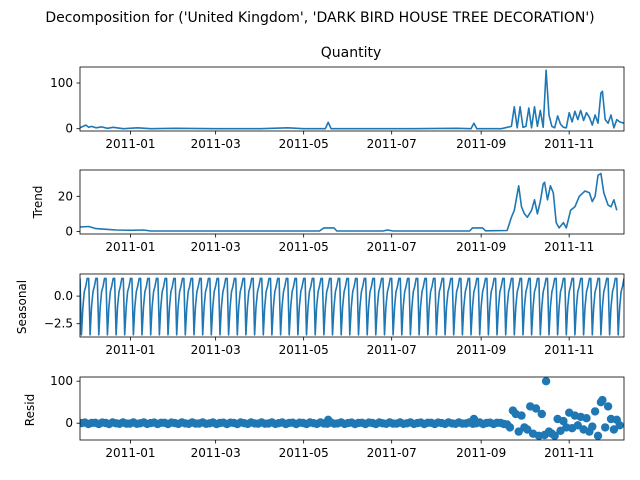 Image resolution: width=640 pixels, height=480 pixels. I want to click on axes-frame-quantity, so click(352, 99).